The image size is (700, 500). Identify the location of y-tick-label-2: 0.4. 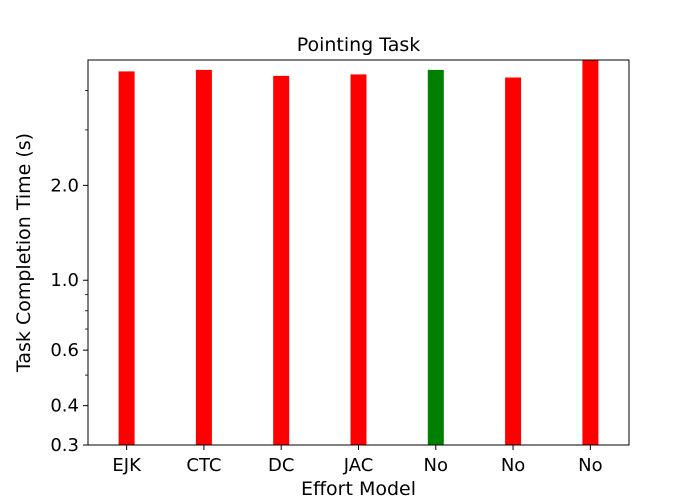
(64, 406).